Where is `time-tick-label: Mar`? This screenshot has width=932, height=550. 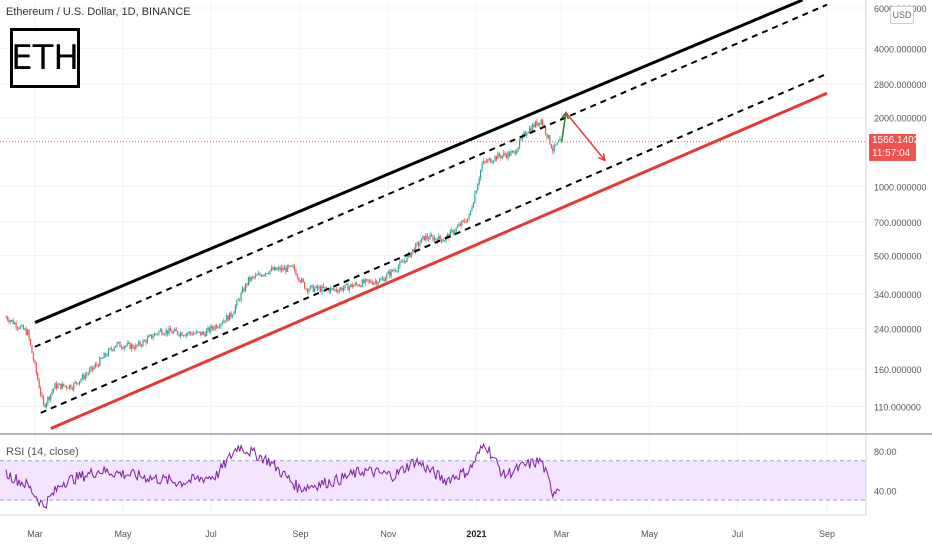 time-tick-label: Mar is located at coordinates (562, 534).